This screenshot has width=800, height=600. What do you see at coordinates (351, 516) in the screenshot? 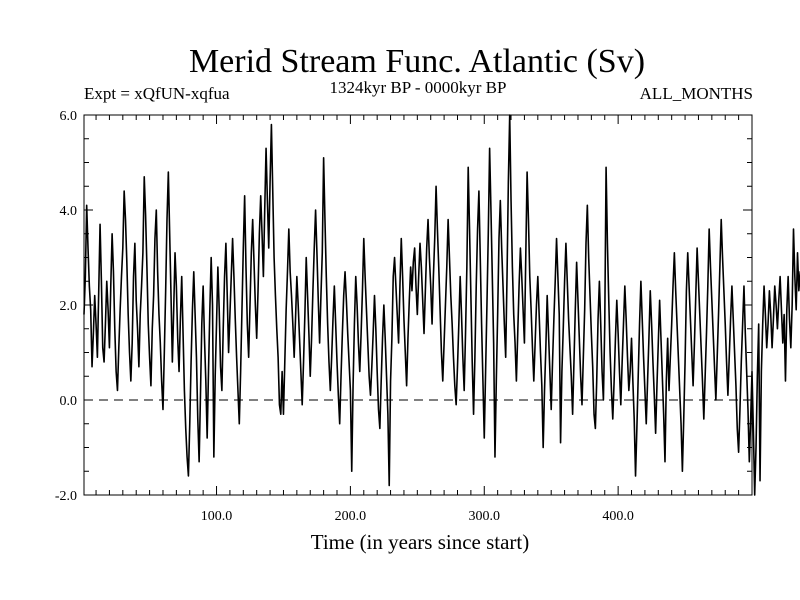
I see `x-tick-label: 200.0` at bounding box center [351, 516].